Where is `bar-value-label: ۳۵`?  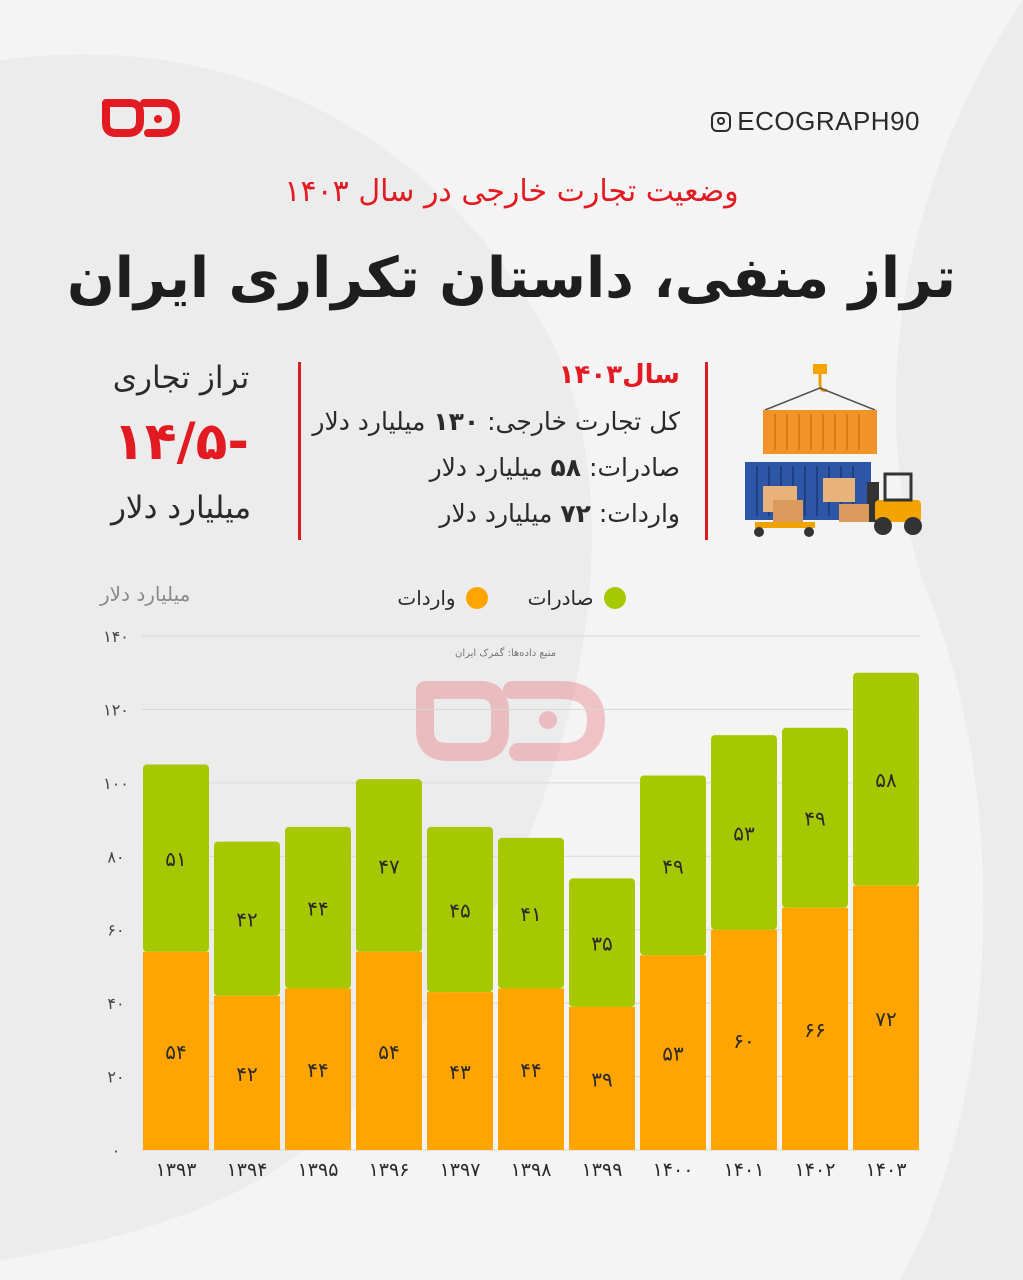
bar-value-label: ۳۵ is located at coordinates (601, 944).